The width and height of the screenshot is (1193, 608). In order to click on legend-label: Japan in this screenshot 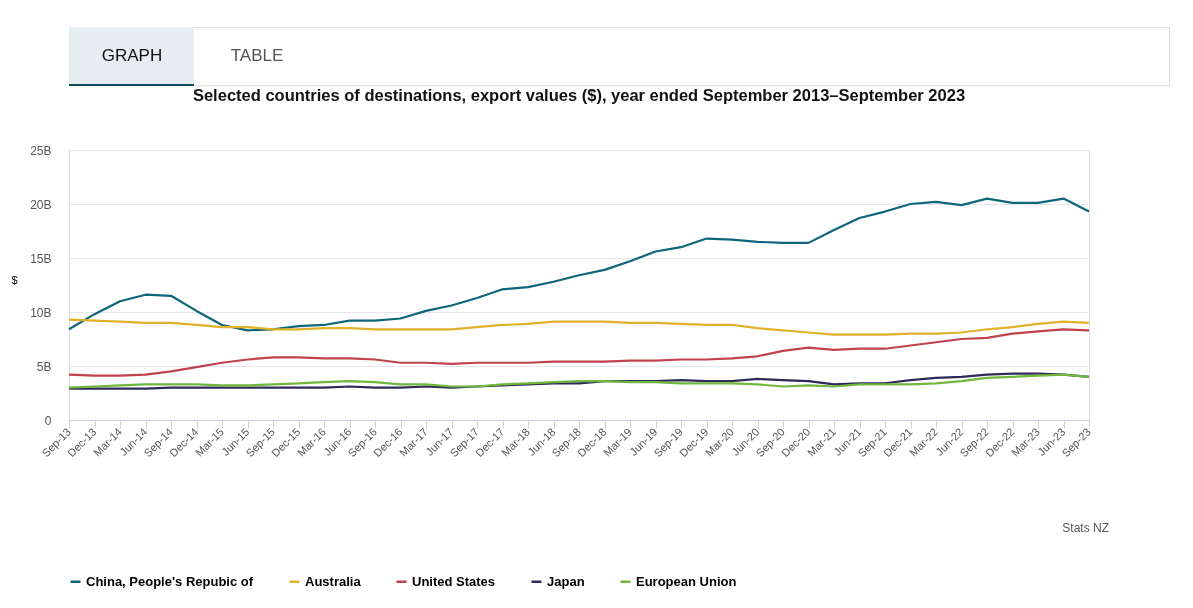, I will do `click(566, 581)`.